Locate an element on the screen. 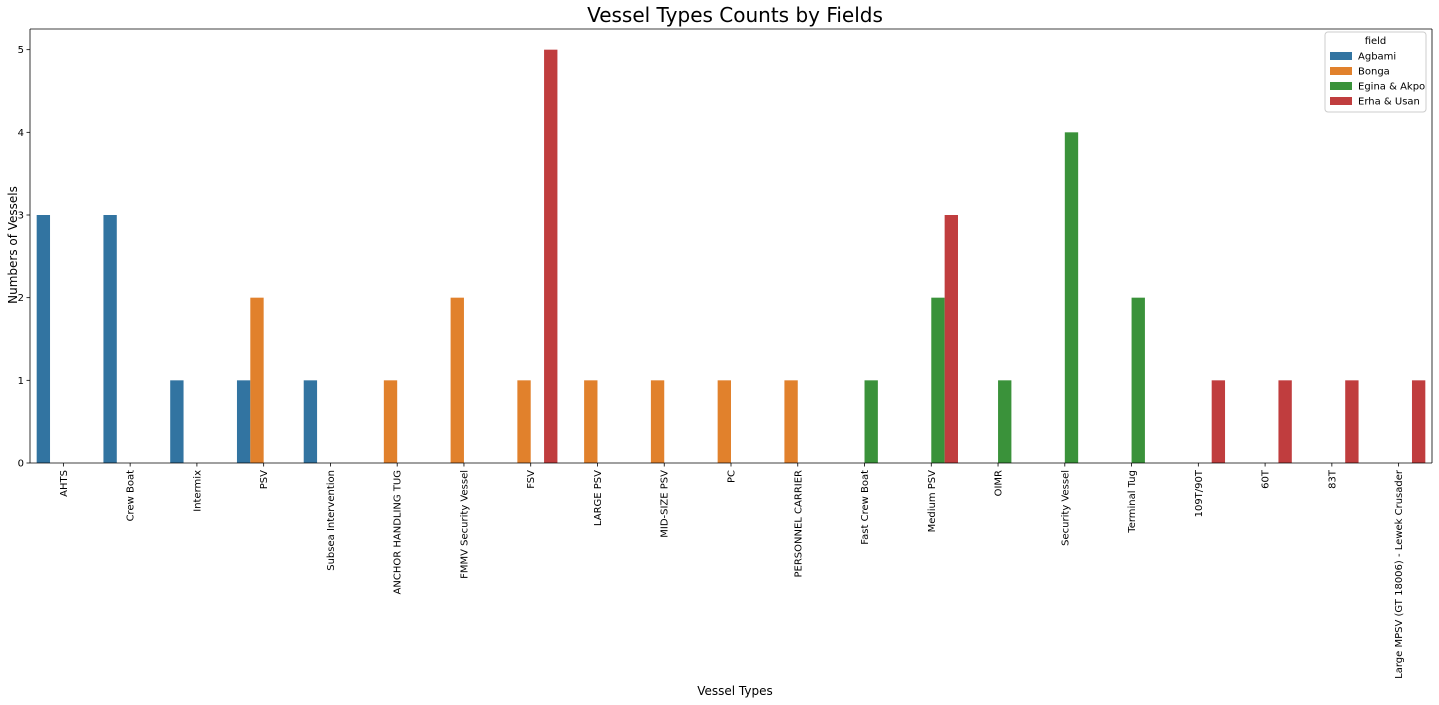  bar-erha-usan-60t is located at coordinates (1285, 421).